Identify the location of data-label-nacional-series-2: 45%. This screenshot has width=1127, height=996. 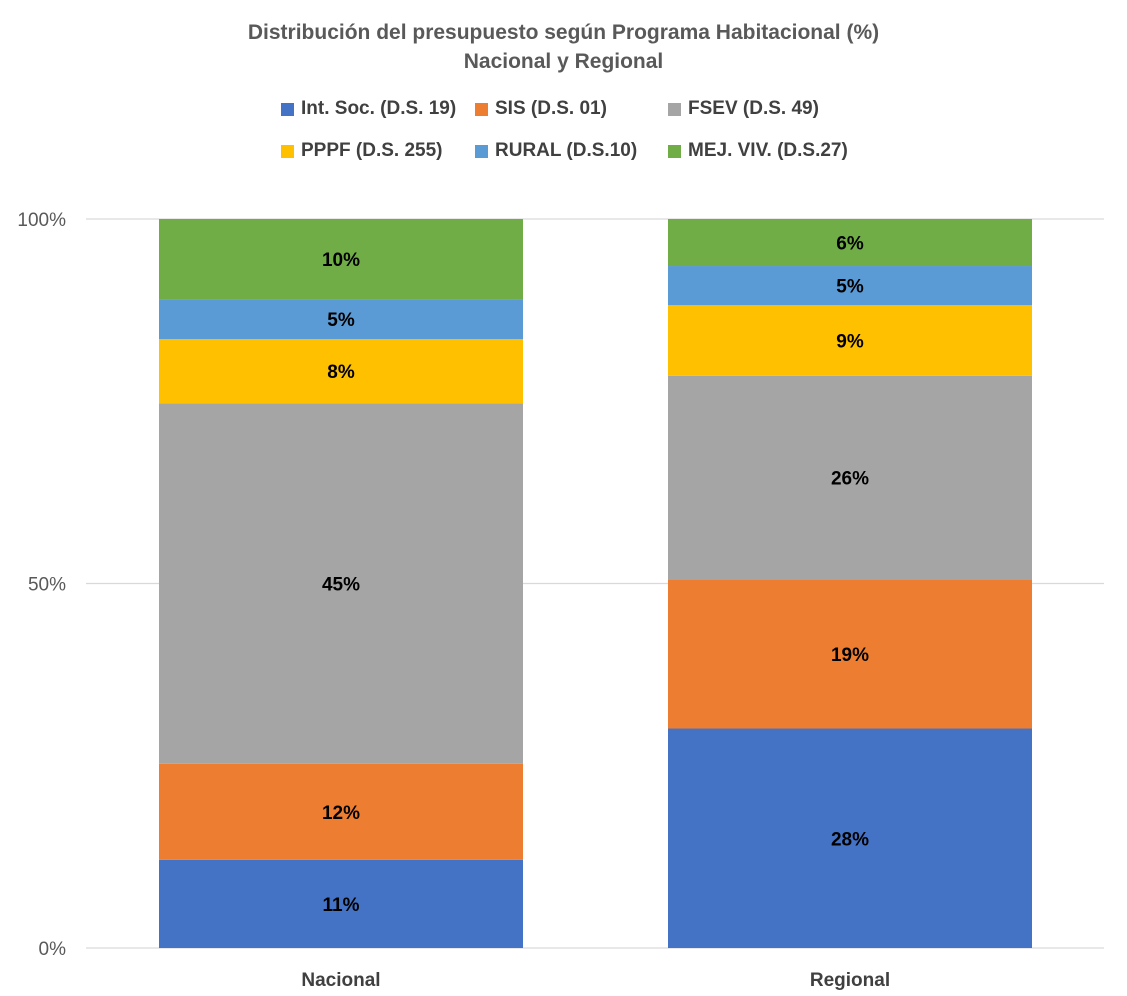
(341, 585).